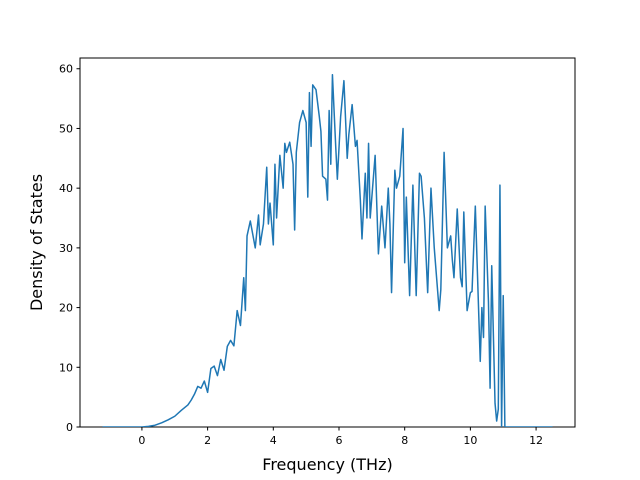  I want to click on y-tick-label: 30, so click(66, 248).